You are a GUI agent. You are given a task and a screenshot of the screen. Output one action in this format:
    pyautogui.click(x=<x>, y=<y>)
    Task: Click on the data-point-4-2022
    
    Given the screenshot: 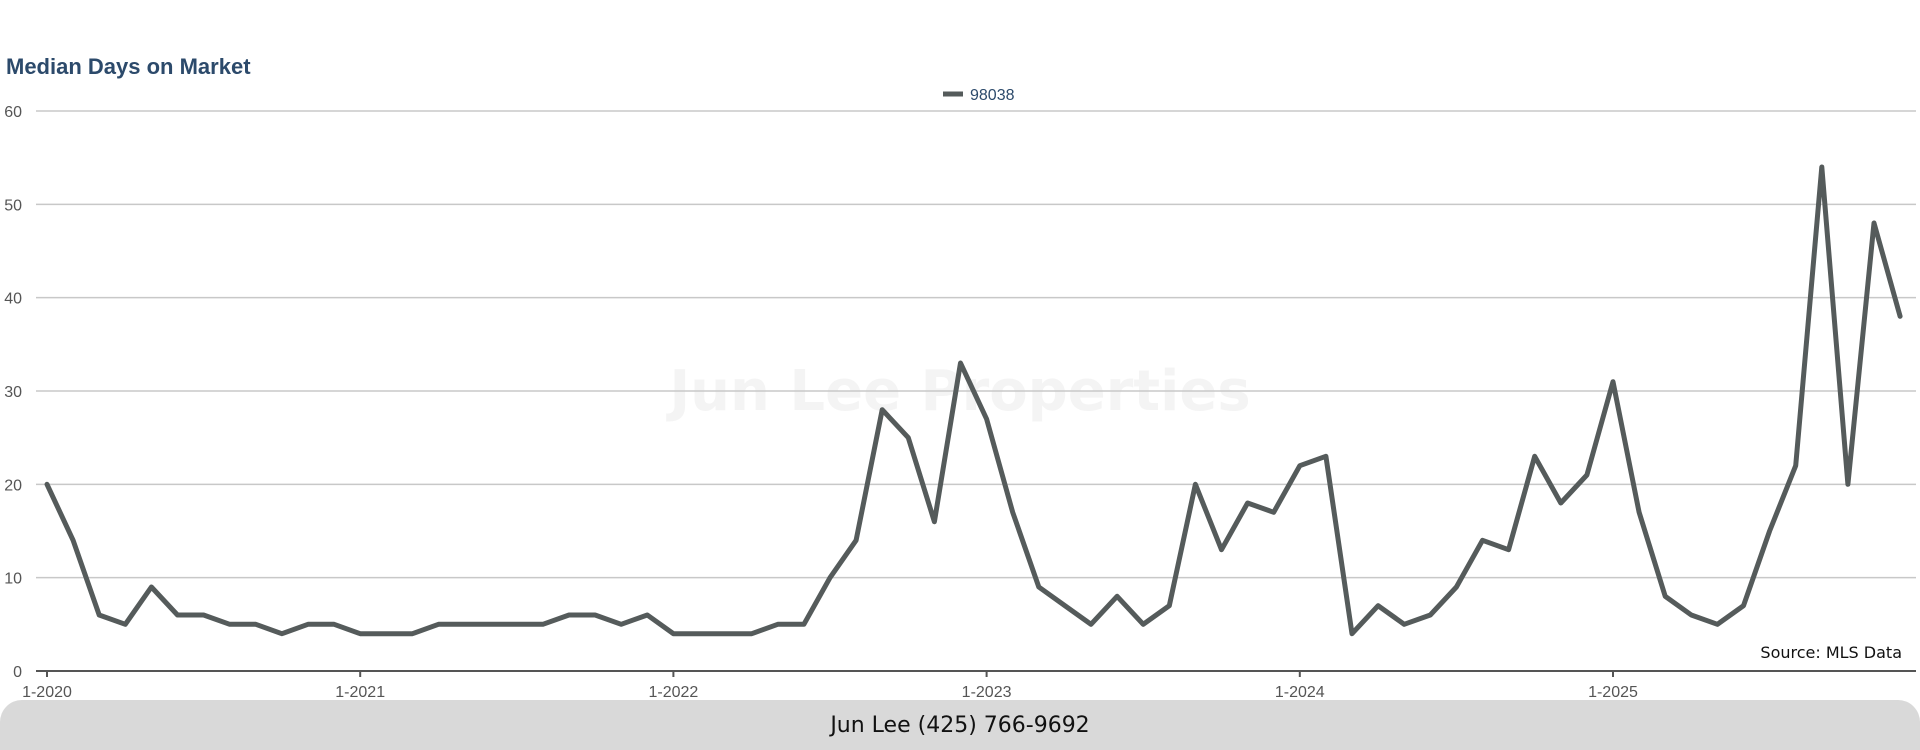 What is the action you would take?
    pyautogui.click(x=752, y=634)
    